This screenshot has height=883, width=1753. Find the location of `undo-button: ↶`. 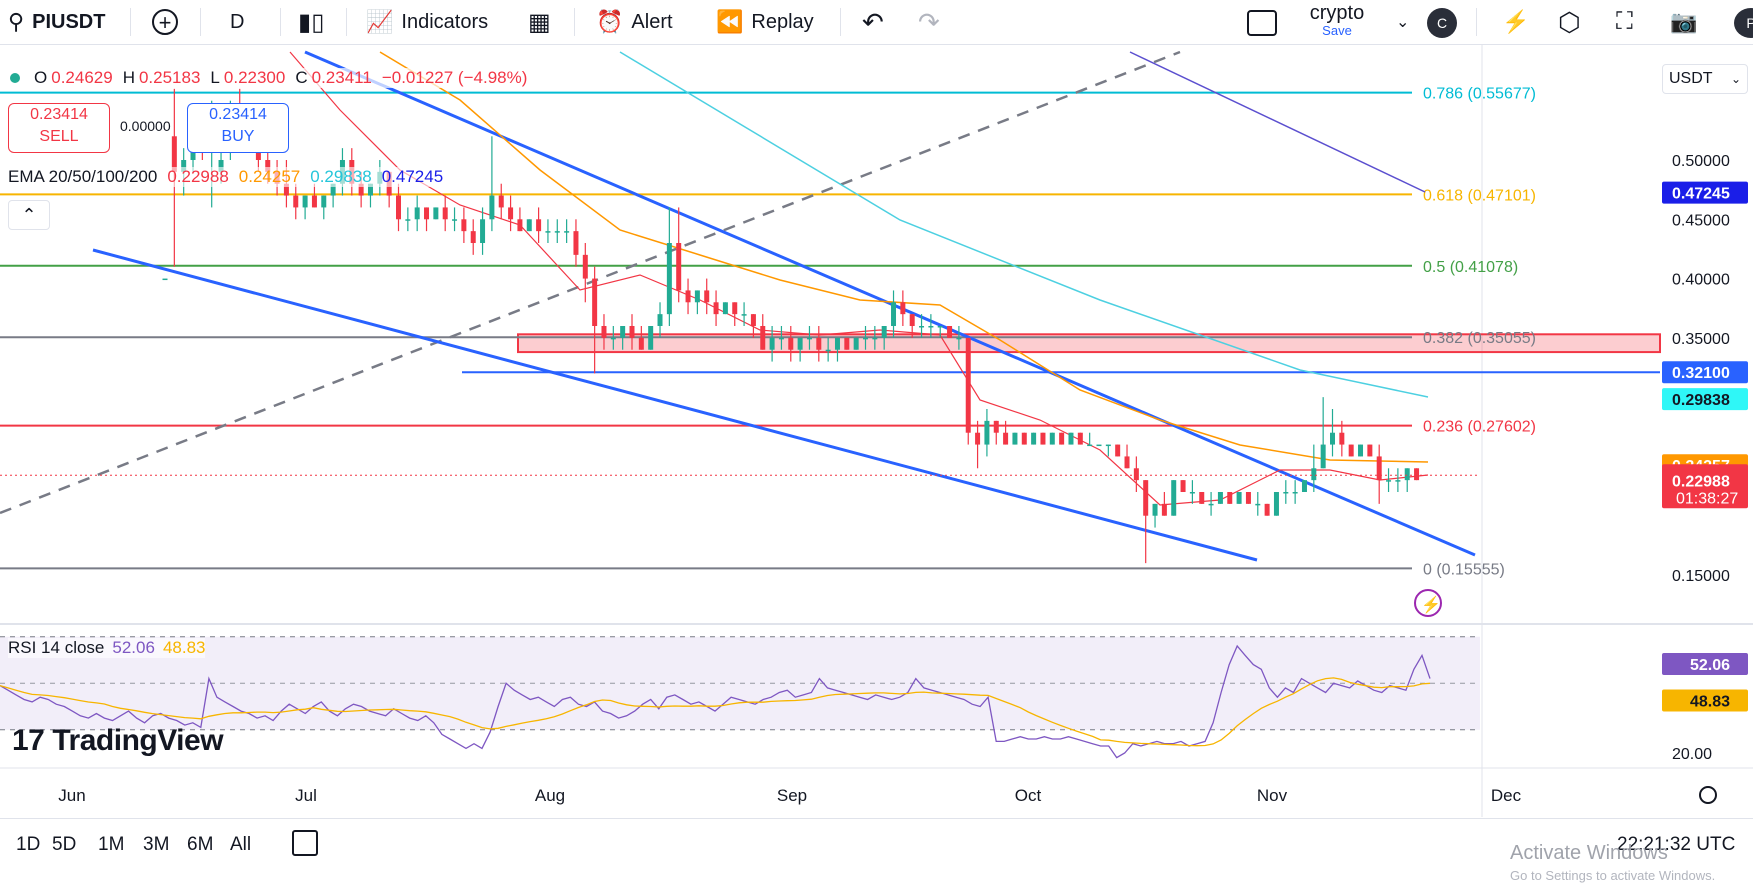

undo-button: ↶ is located at coordinates (873, 22).